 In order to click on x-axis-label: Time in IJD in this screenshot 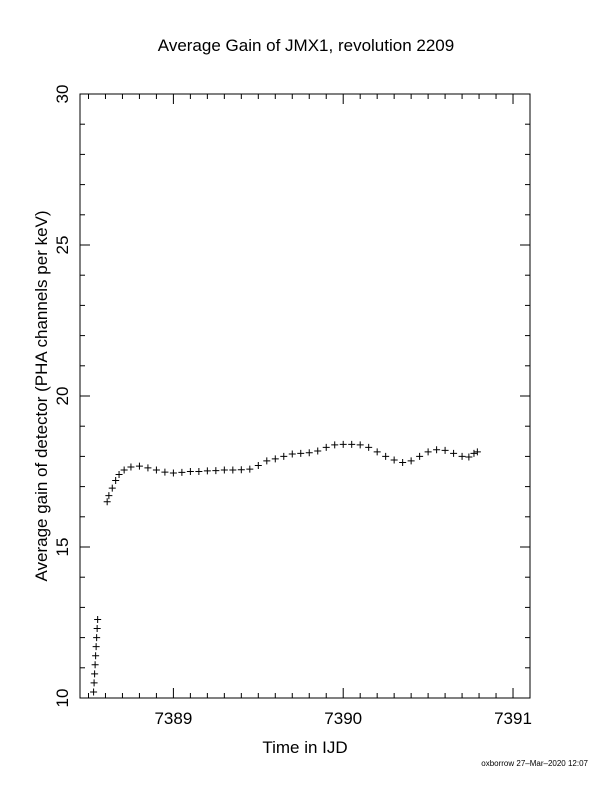, I will do `click(305, 747)`.